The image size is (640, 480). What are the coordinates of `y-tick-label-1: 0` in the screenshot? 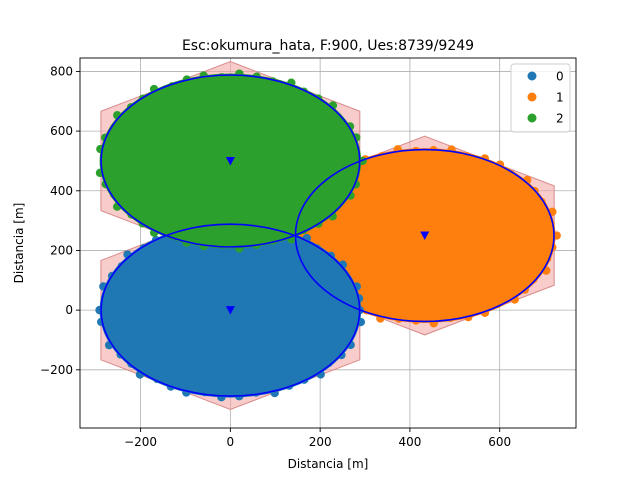 It's located at (69, 310).